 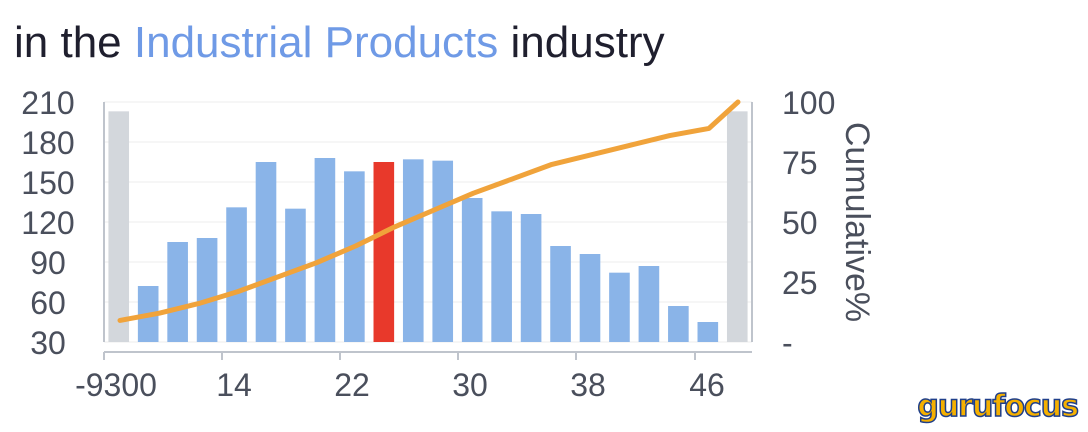 What do you see at coordinates (808, 103) in the screenshot?
I see `y2-tick-label: 100` at bounding box center [808, 103].